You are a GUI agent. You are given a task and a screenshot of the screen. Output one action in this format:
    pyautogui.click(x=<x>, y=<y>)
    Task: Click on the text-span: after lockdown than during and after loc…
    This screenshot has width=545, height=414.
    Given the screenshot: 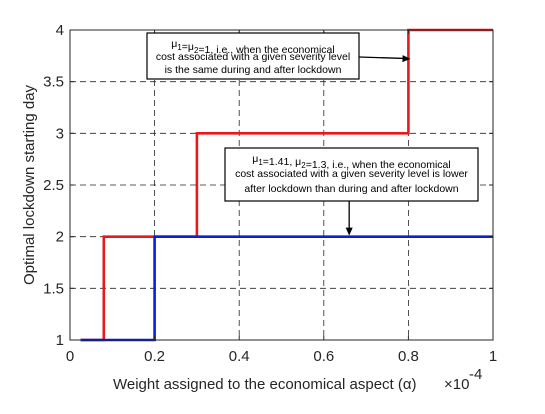 What is the action you would take?
    pyautogui.click(x=351, y=189)
    